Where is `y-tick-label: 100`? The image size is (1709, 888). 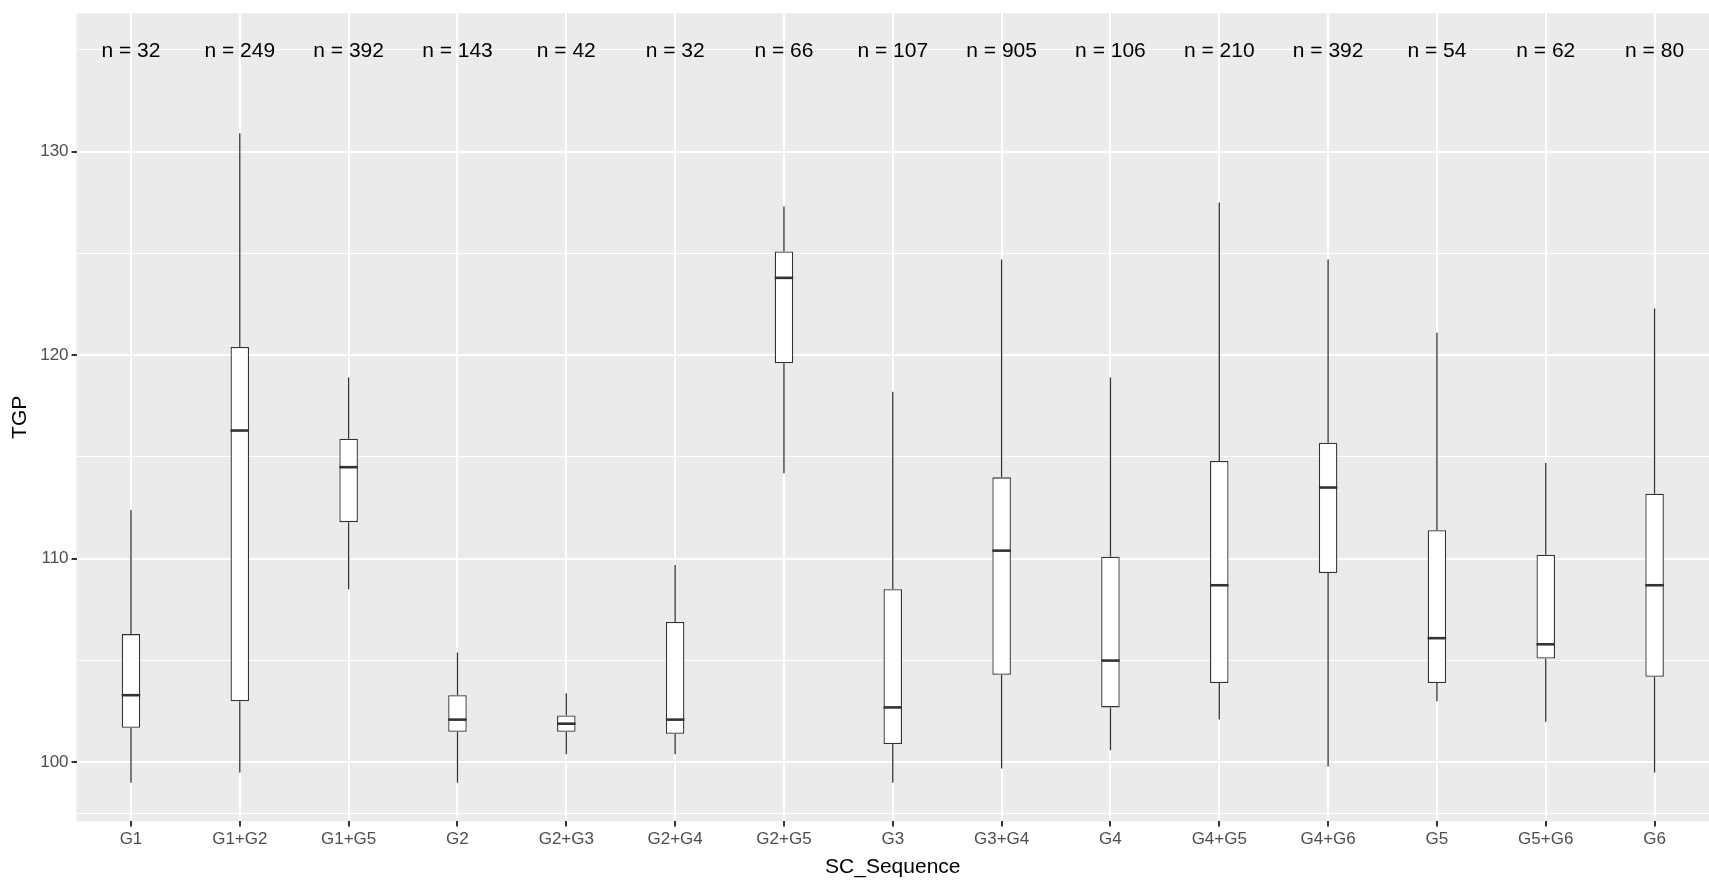
y-tick-label: 100 is located at coordinates (54, 762).